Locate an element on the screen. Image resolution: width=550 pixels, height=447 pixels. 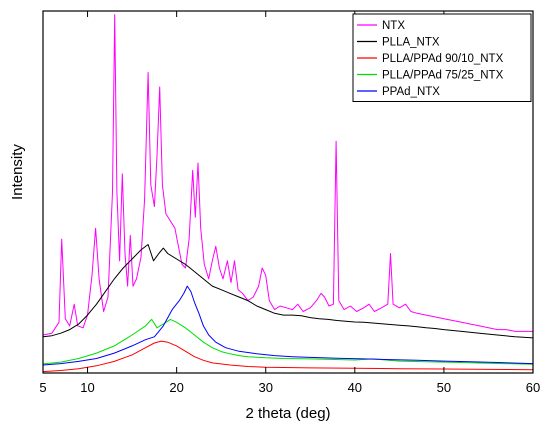
legend-label-ppad-ntx: PPAd_NTX is located at coordinates (411, 92).